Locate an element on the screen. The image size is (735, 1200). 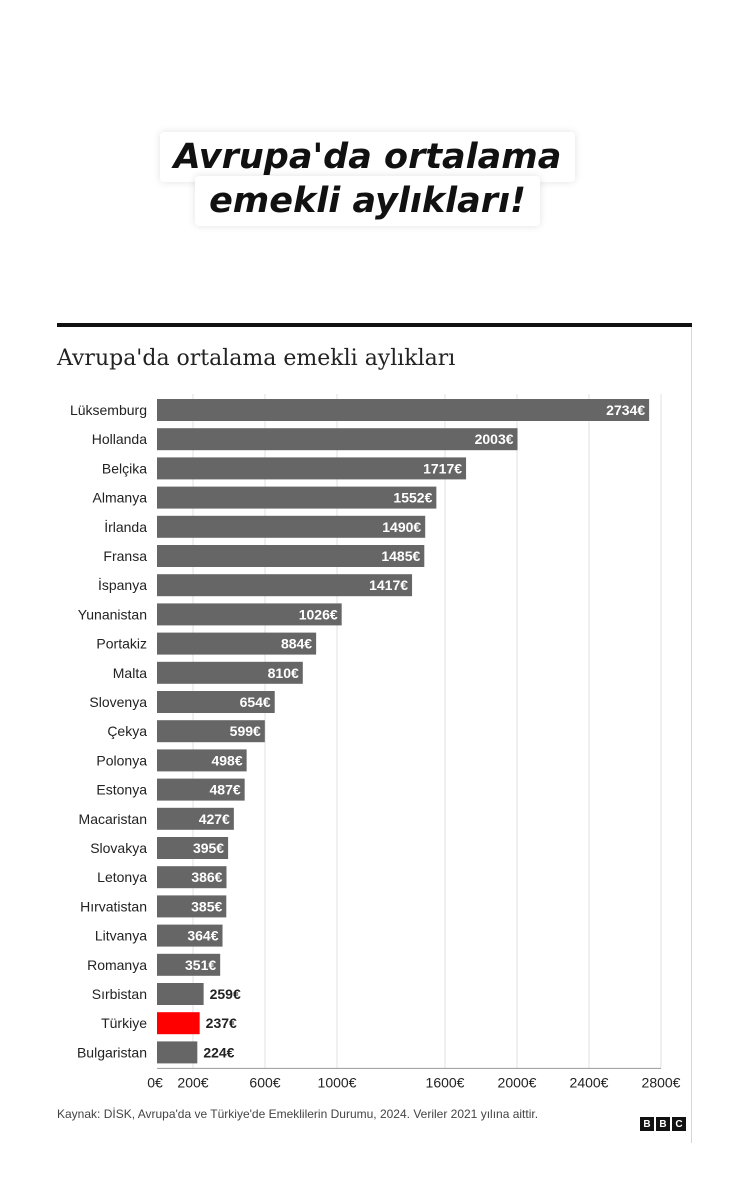
logo-letter-1: B is located at coordinates (647, 1124).